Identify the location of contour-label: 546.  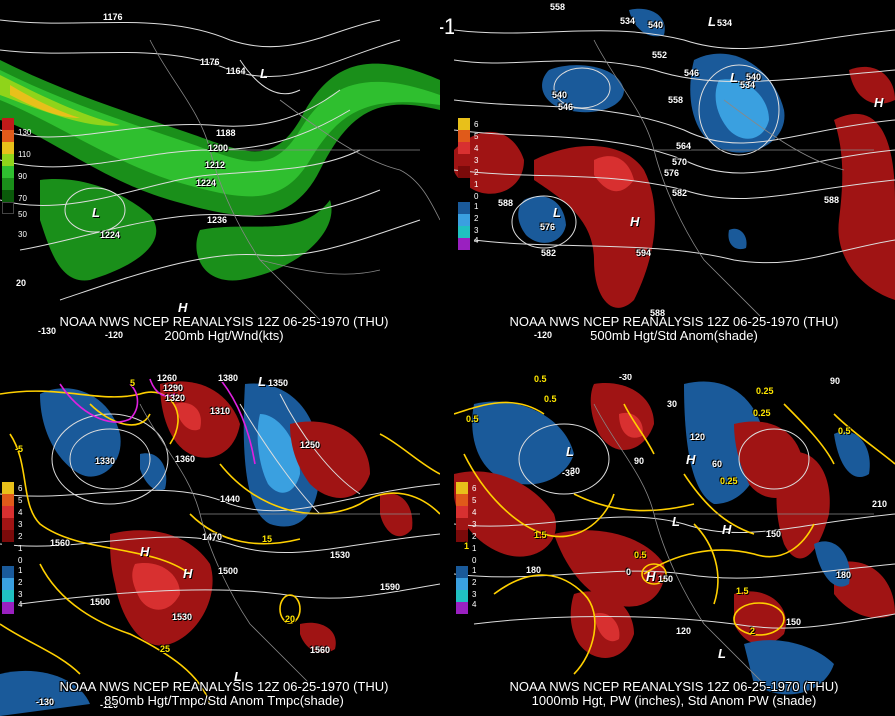
(692, 73).